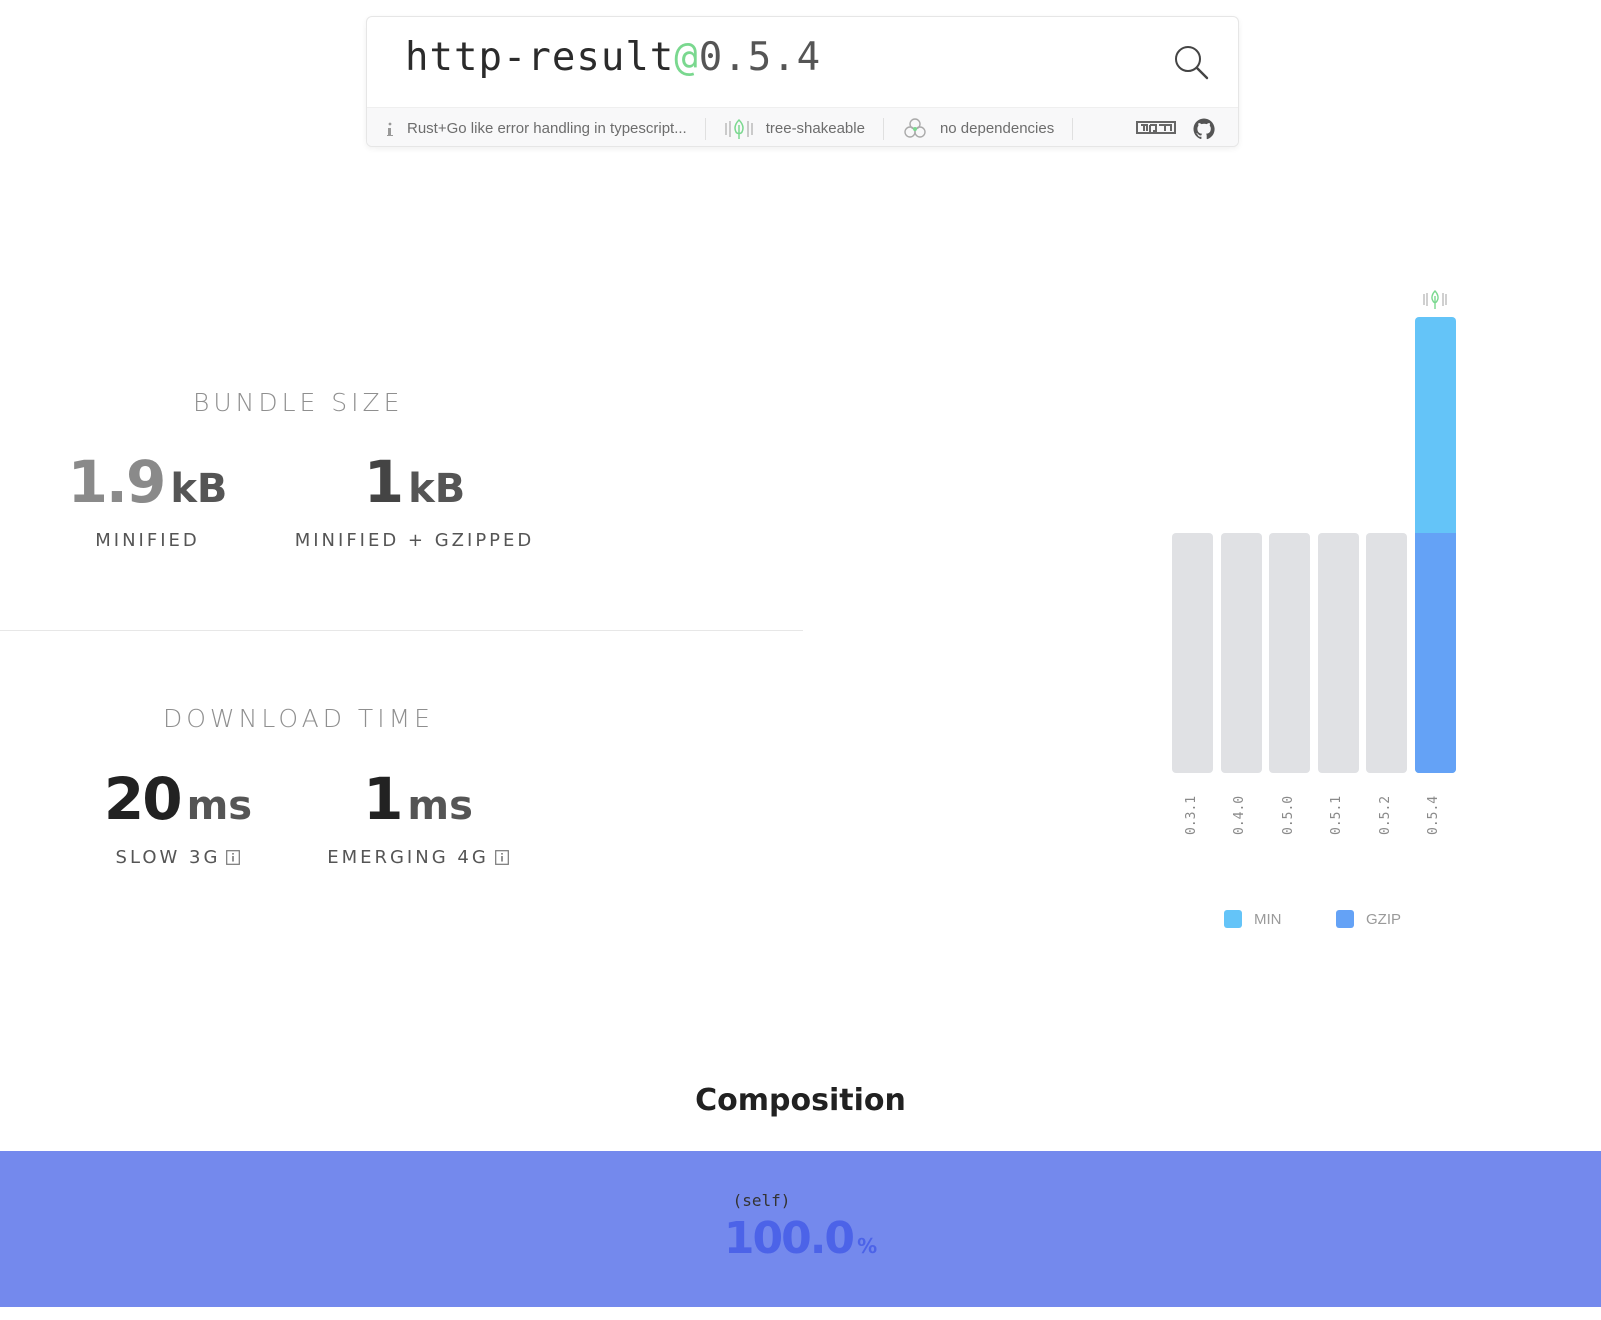 The height and width of the screenshot is (1320, 1601). I want to click on version-tick-label: 0.5.0, so click(1288, 815).